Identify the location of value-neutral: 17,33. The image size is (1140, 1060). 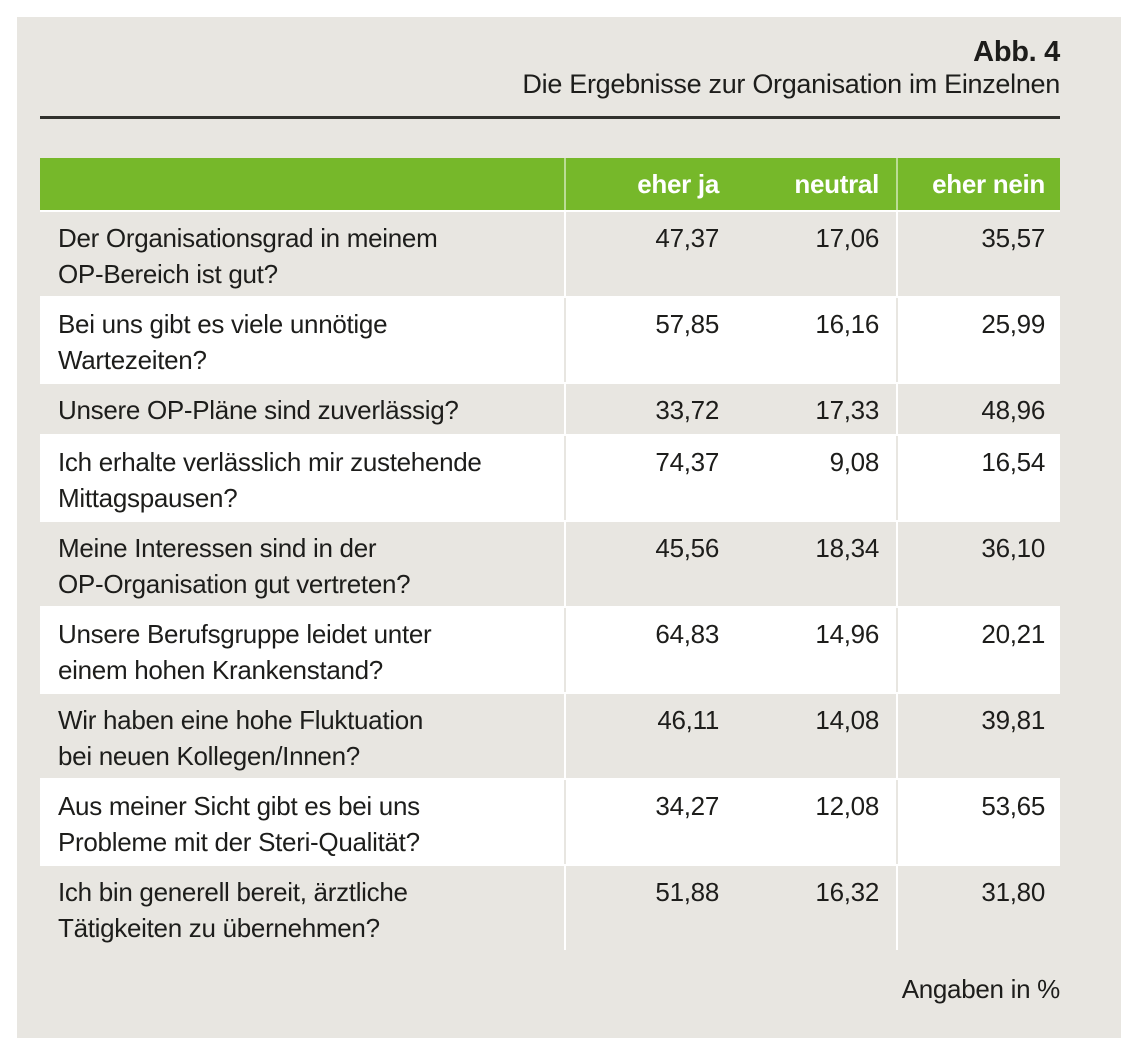
(822, 409).